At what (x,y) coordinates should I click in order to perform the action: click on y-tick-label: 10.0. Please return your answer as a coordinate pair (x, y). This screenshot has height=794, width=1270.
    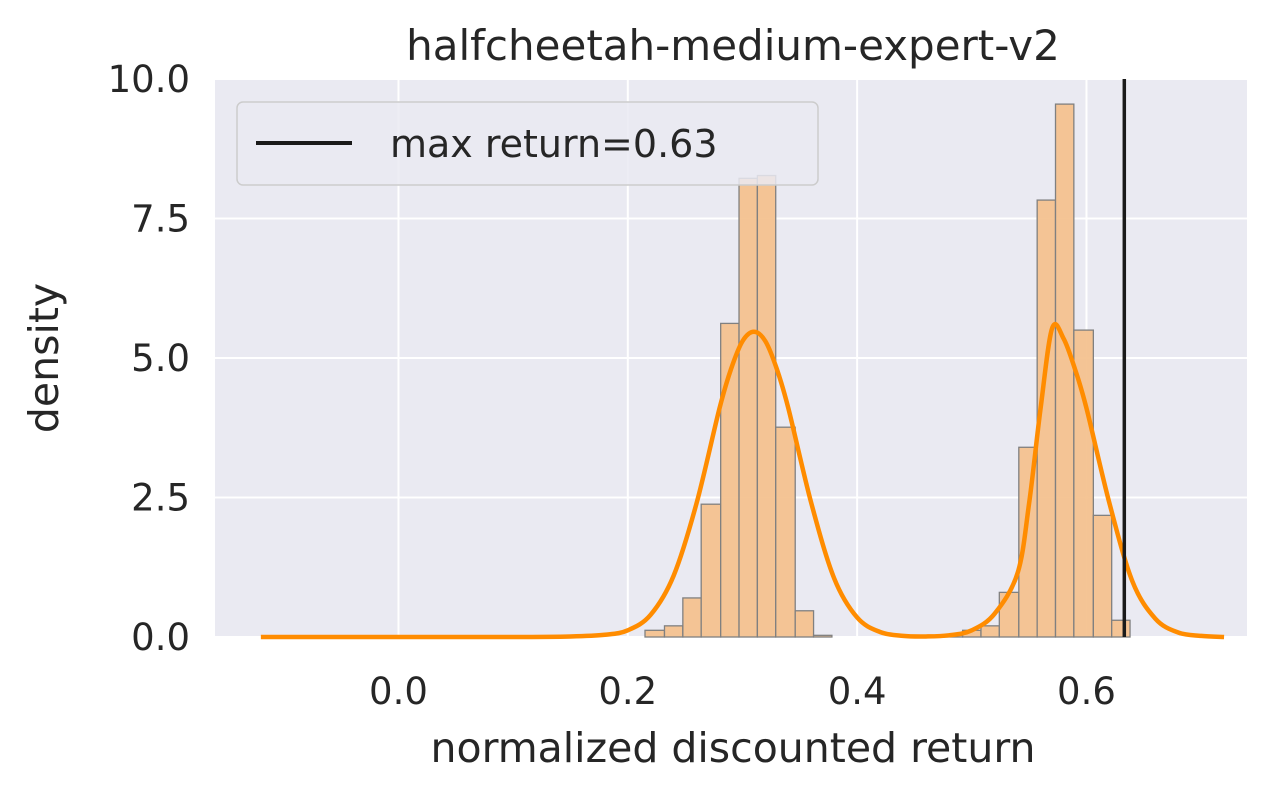
    Looking at the image, I should click on (149, 79).